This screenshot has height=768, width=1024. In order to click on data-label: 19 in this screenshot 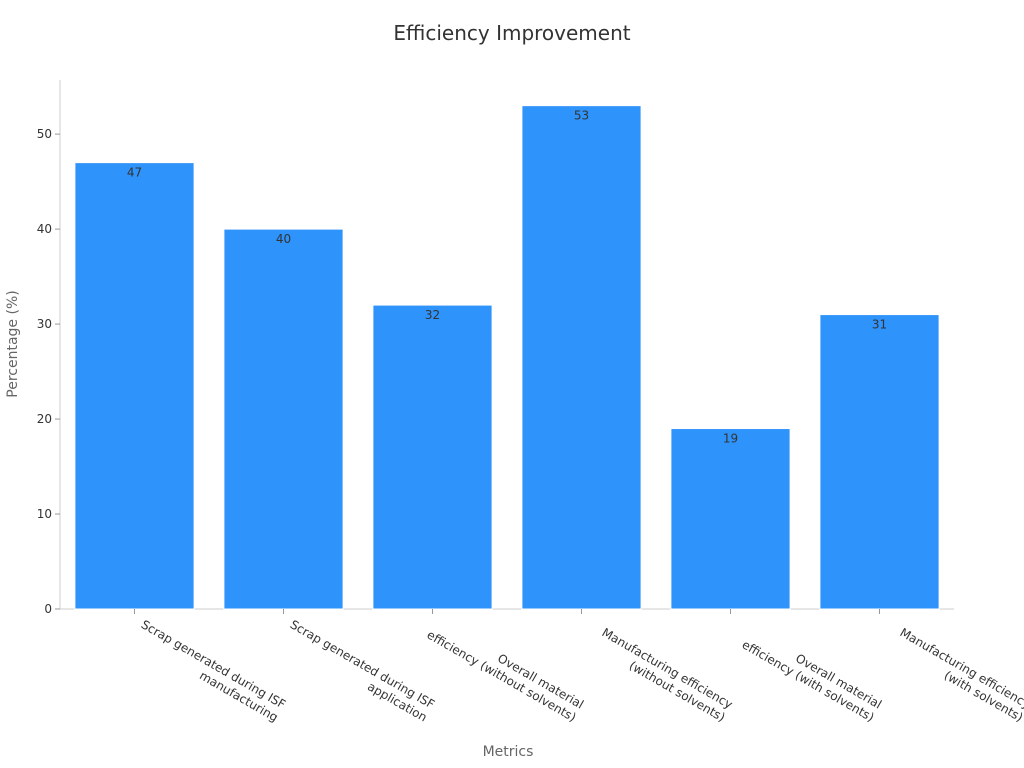, I will do `click(730, 439)`.